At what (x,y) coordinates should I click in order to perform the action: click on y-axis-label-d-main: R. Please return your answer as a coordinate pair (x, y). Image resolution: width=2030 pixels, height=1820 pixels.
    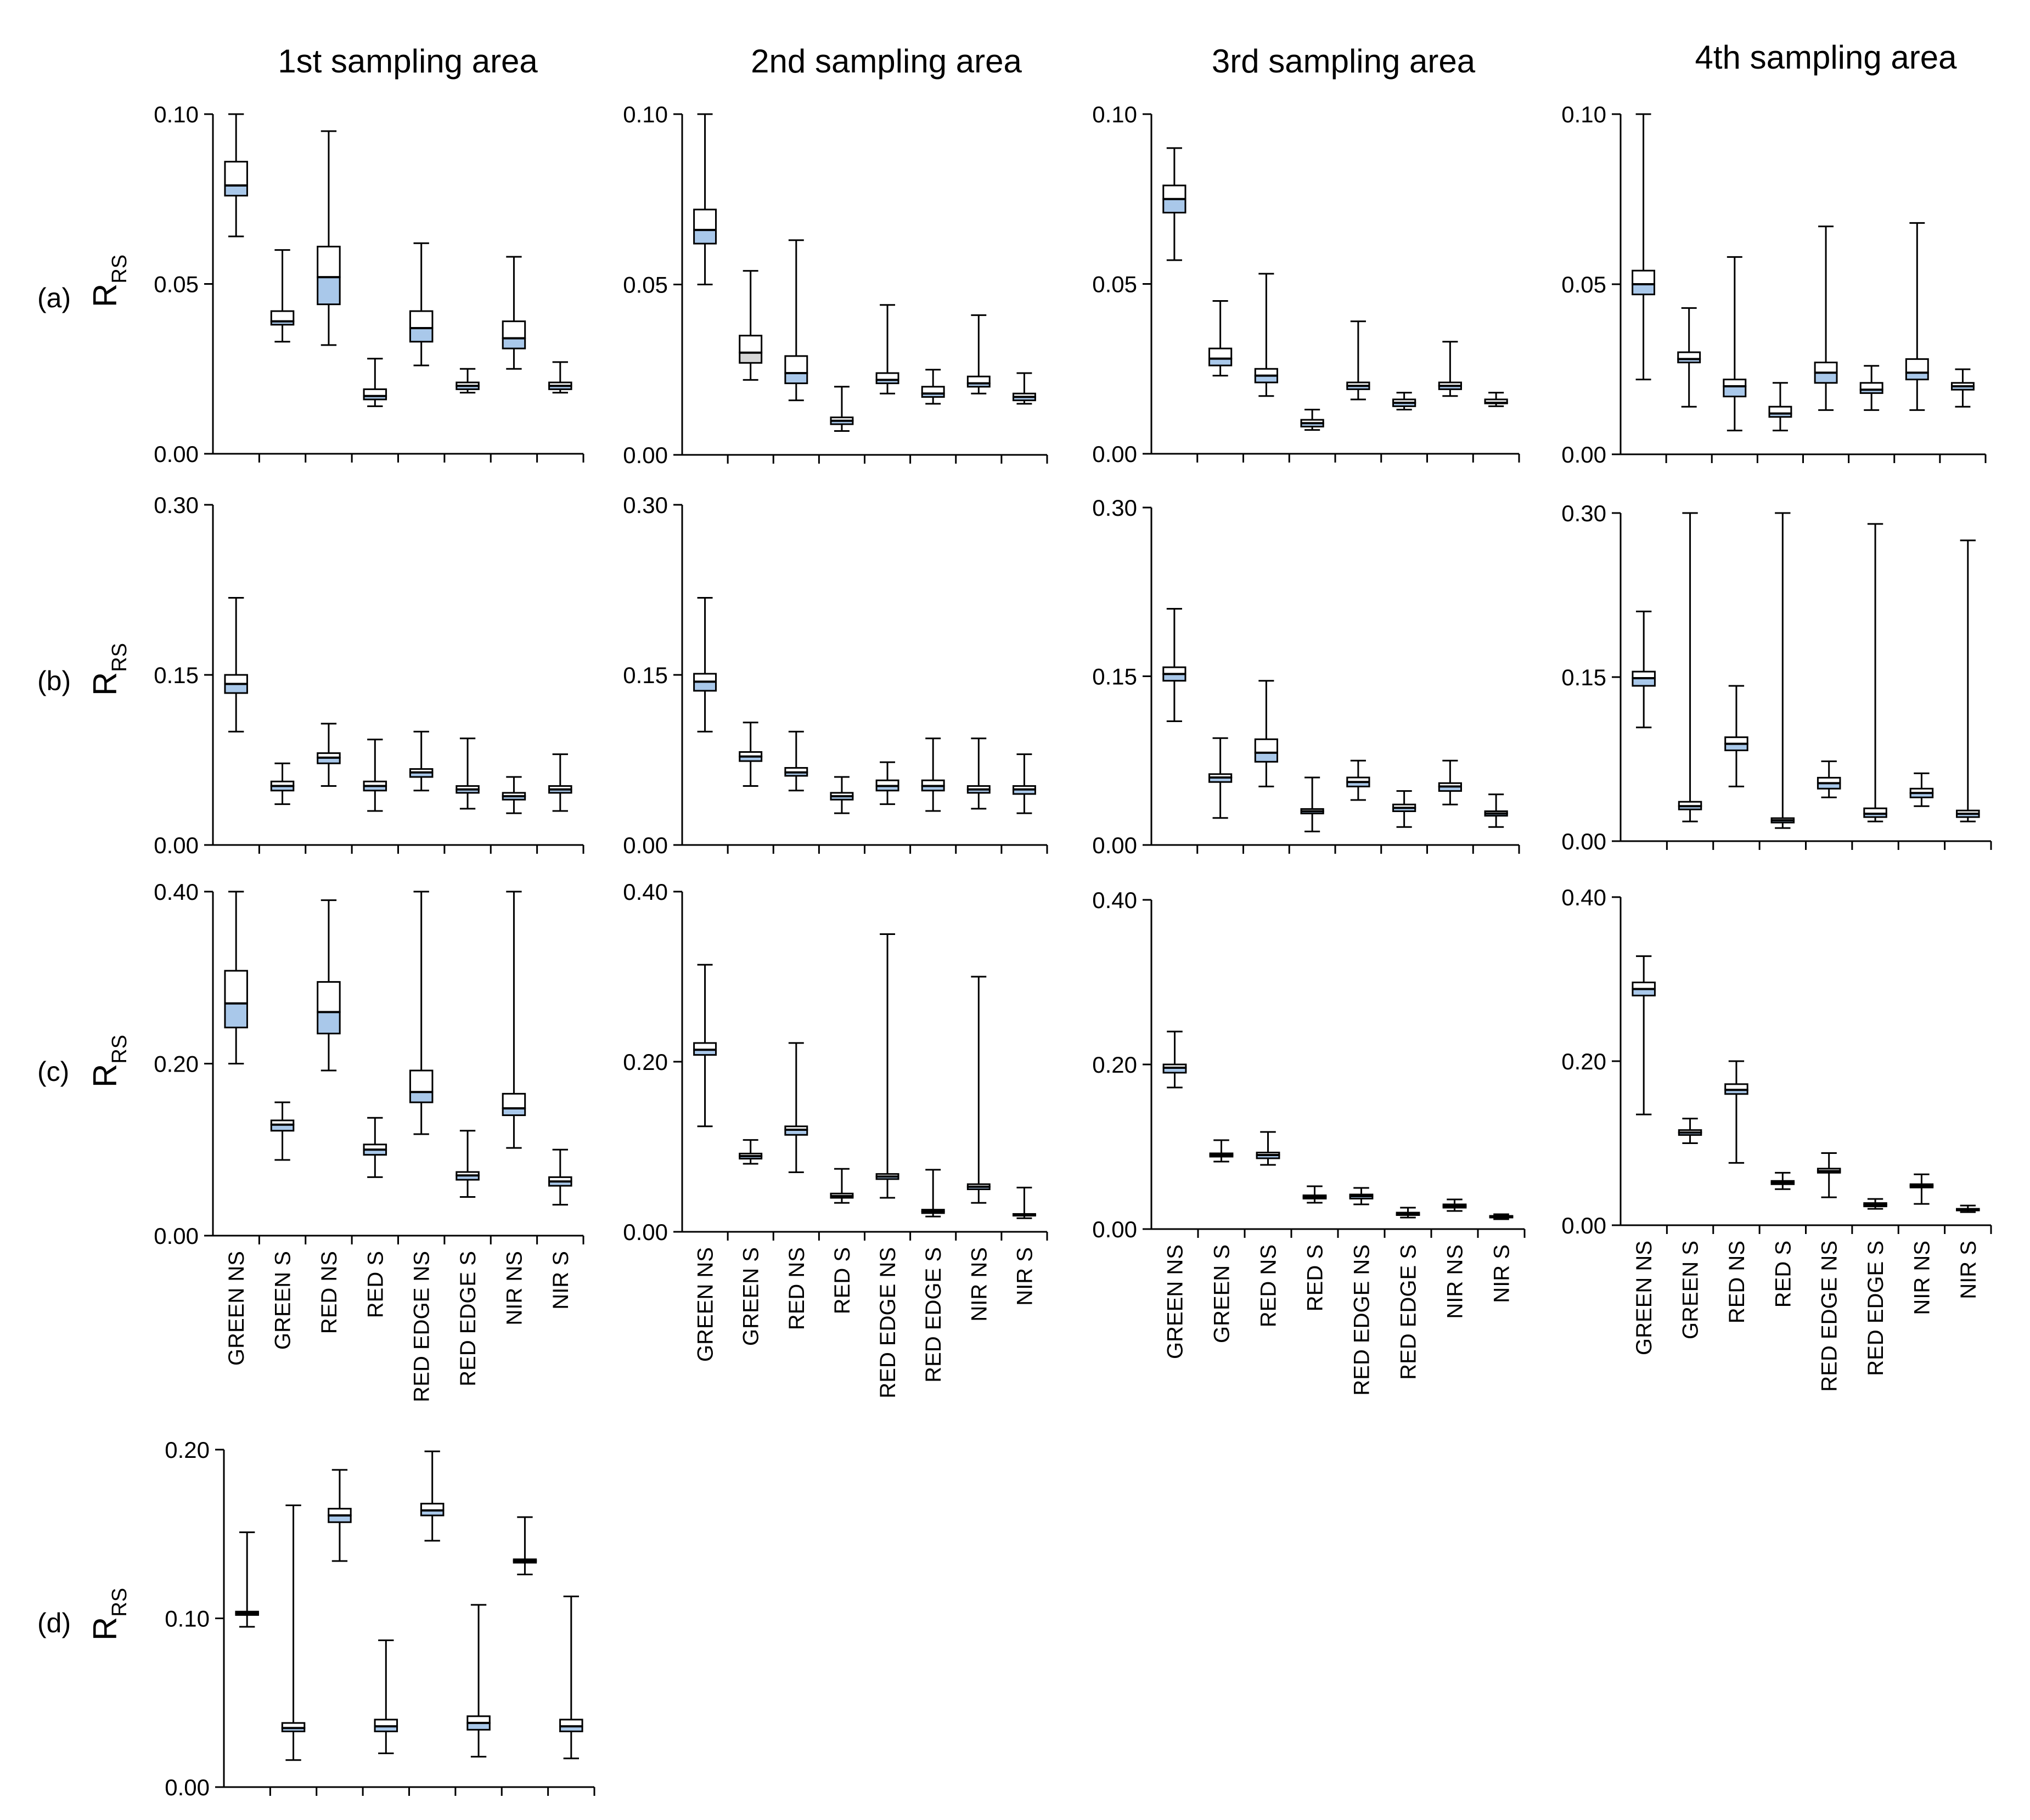
    Looking at the image, I should click on (105, 1629).